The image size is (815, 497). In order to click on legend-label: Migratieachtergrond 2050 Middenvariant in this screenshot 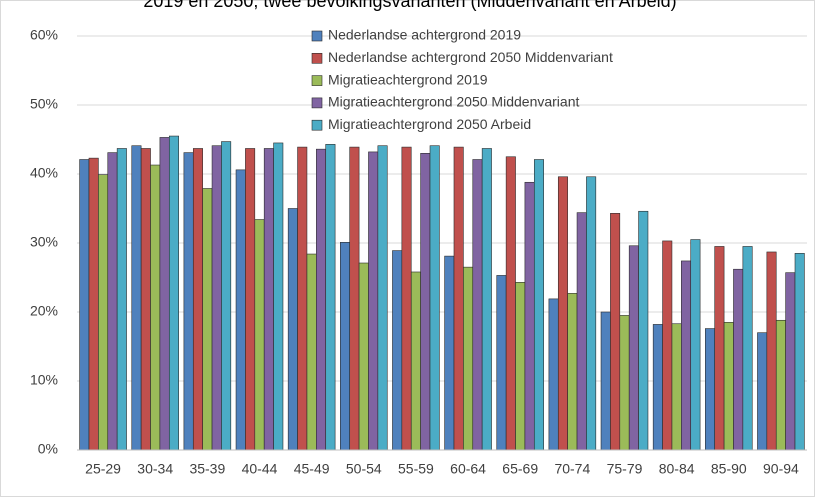, I will do `click(453, 102)`.